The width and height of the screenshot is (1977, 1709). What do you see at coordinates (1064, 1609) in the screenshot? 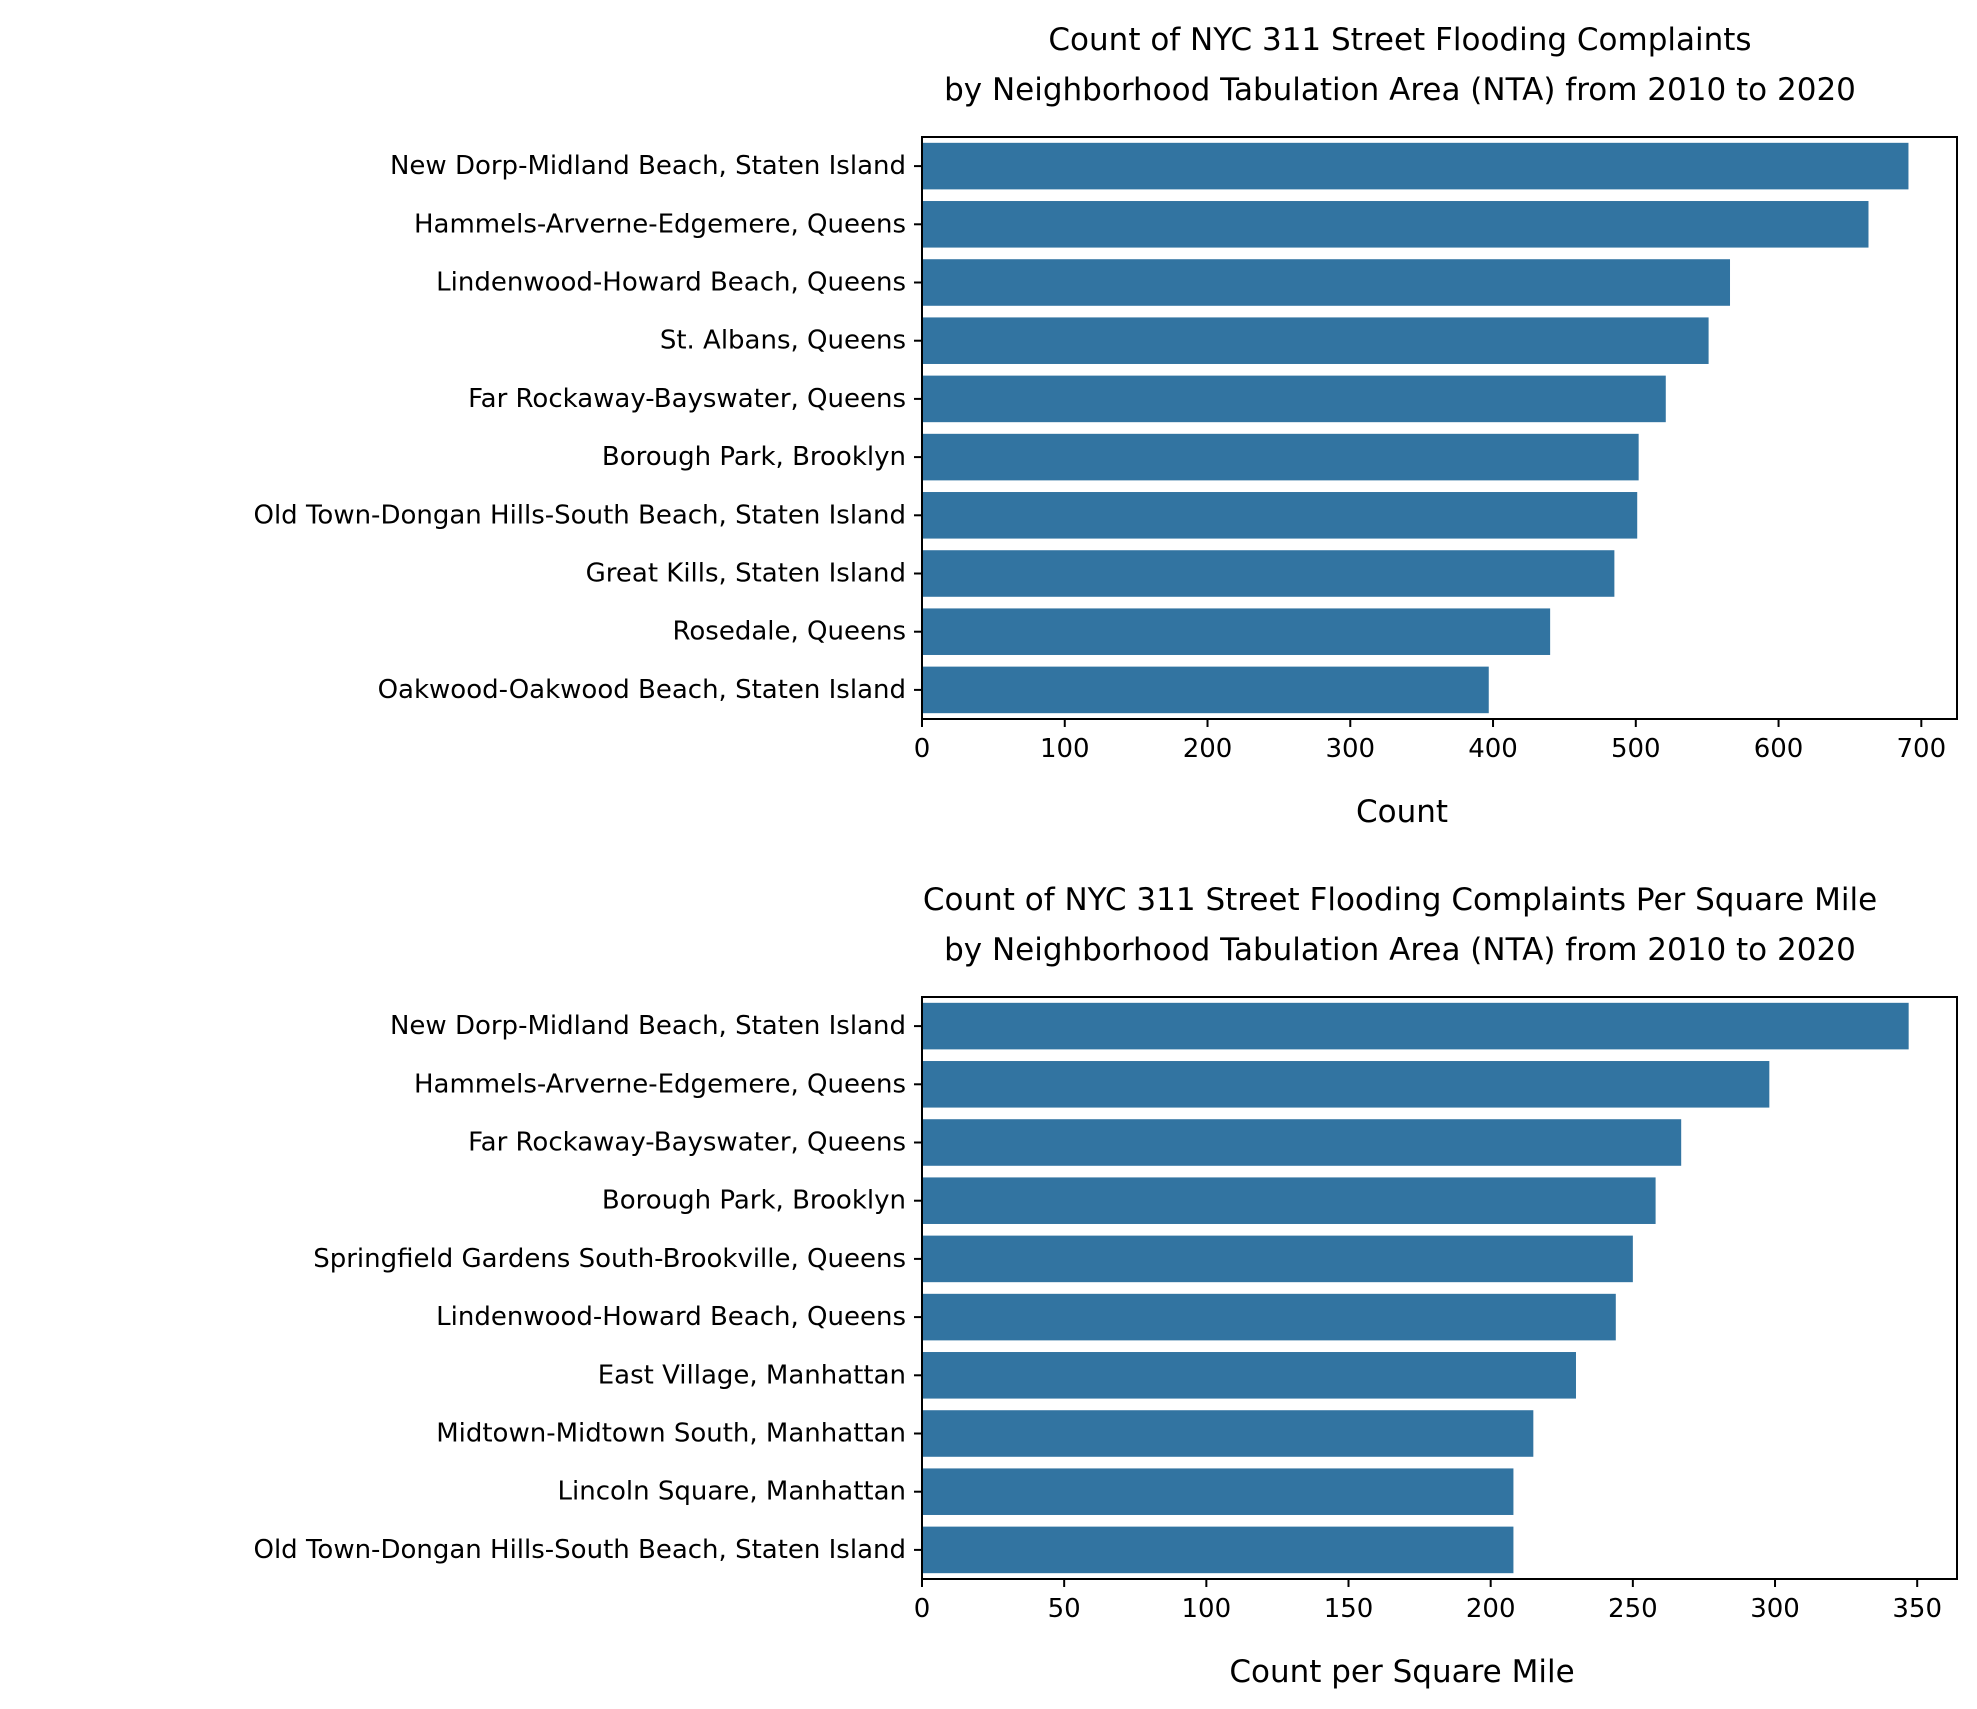
I see `x-tick-label: 50` at bounding box center [1064, 1609].